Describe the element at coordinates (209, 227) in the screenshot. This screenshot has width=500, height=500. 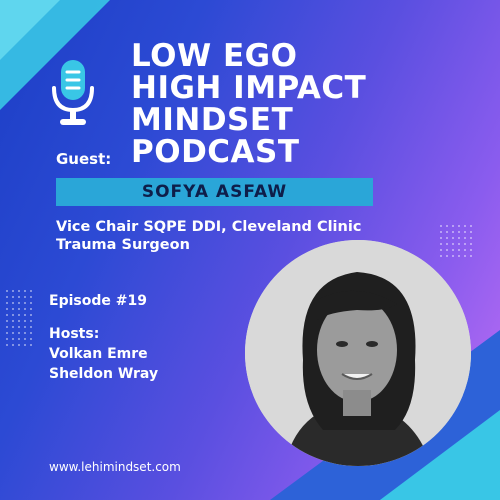
I see `guest-role-line: Vice Chair SQPE DDI, Cleveland Clinic` at that location.